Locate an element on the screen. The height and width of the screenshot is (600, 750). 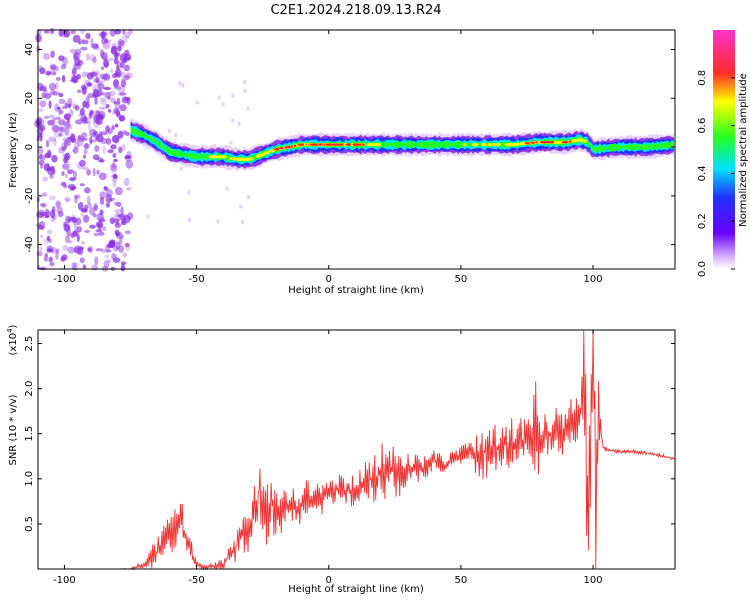
spectrogram-y-axis-label: Frequency (Hz) is located at coordinates (13, 150).